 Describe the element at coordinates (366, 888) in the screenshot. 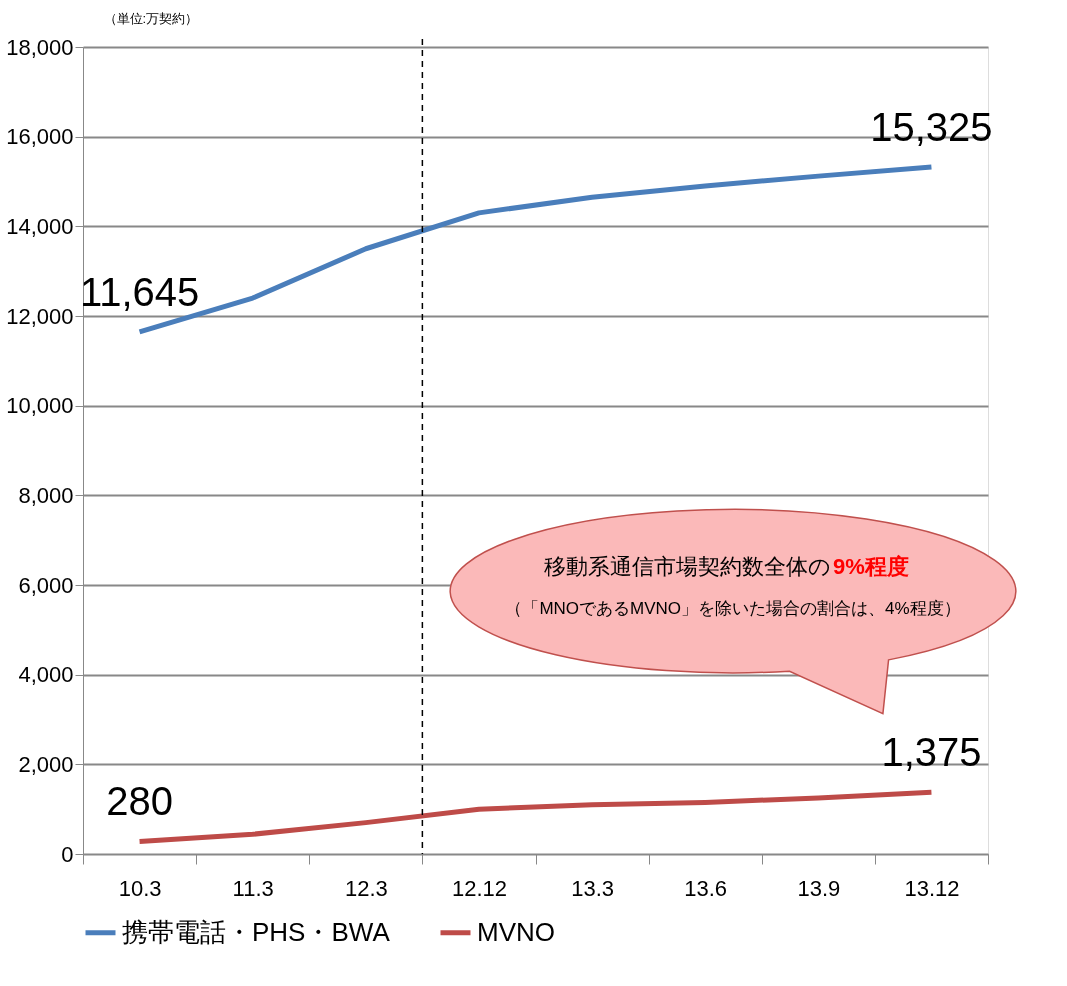

I see `x-tick-label: 12.3` at that location.